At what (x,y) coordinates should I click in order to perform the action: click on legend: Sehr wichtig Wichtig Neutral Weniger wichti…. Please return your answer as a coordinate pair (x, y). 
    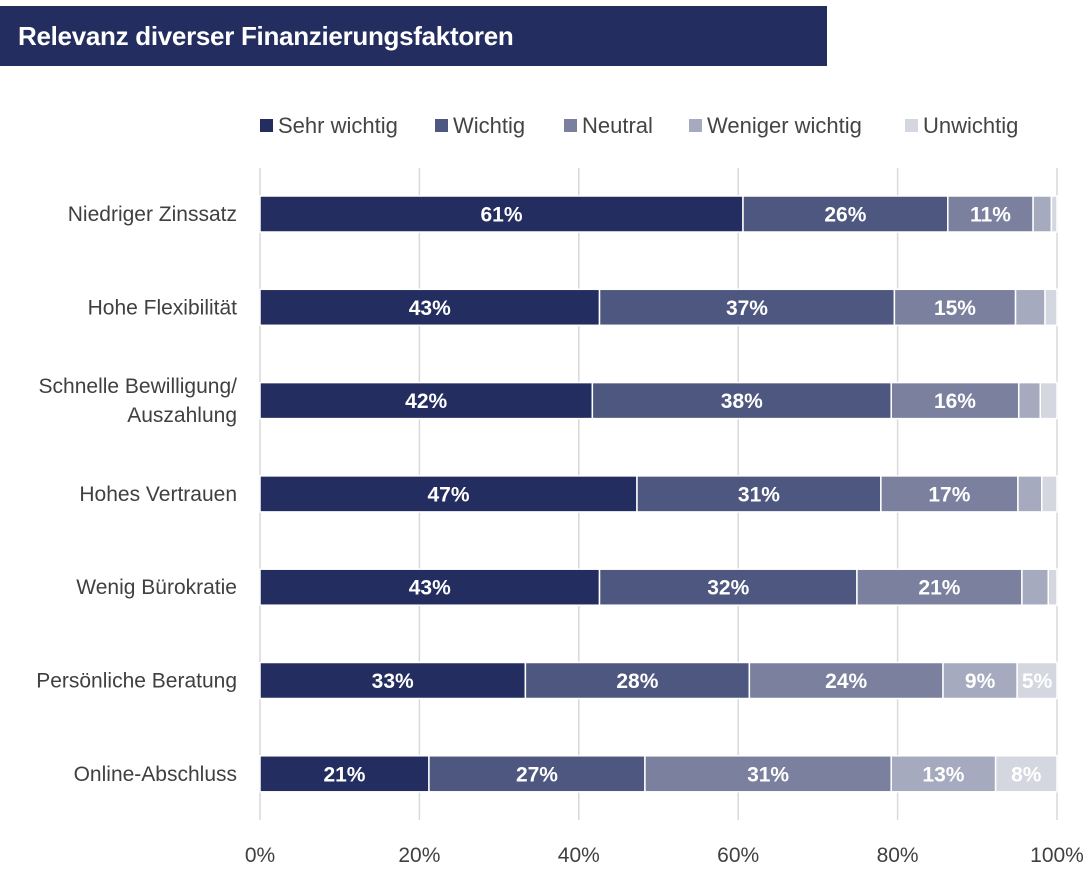
    Looking at the image, I should click on (639, 125).